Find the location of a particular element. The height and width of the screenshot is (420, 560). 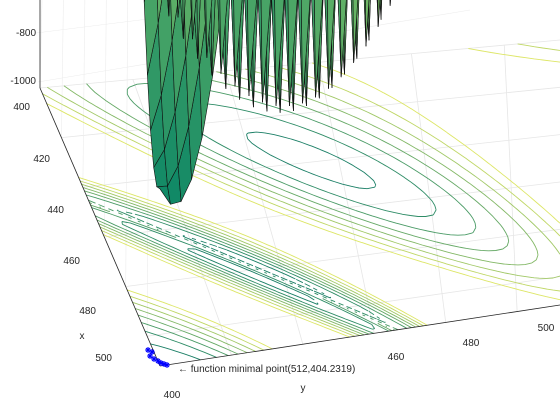

y-tick-label: 480 is located at coordinates (471, 343).